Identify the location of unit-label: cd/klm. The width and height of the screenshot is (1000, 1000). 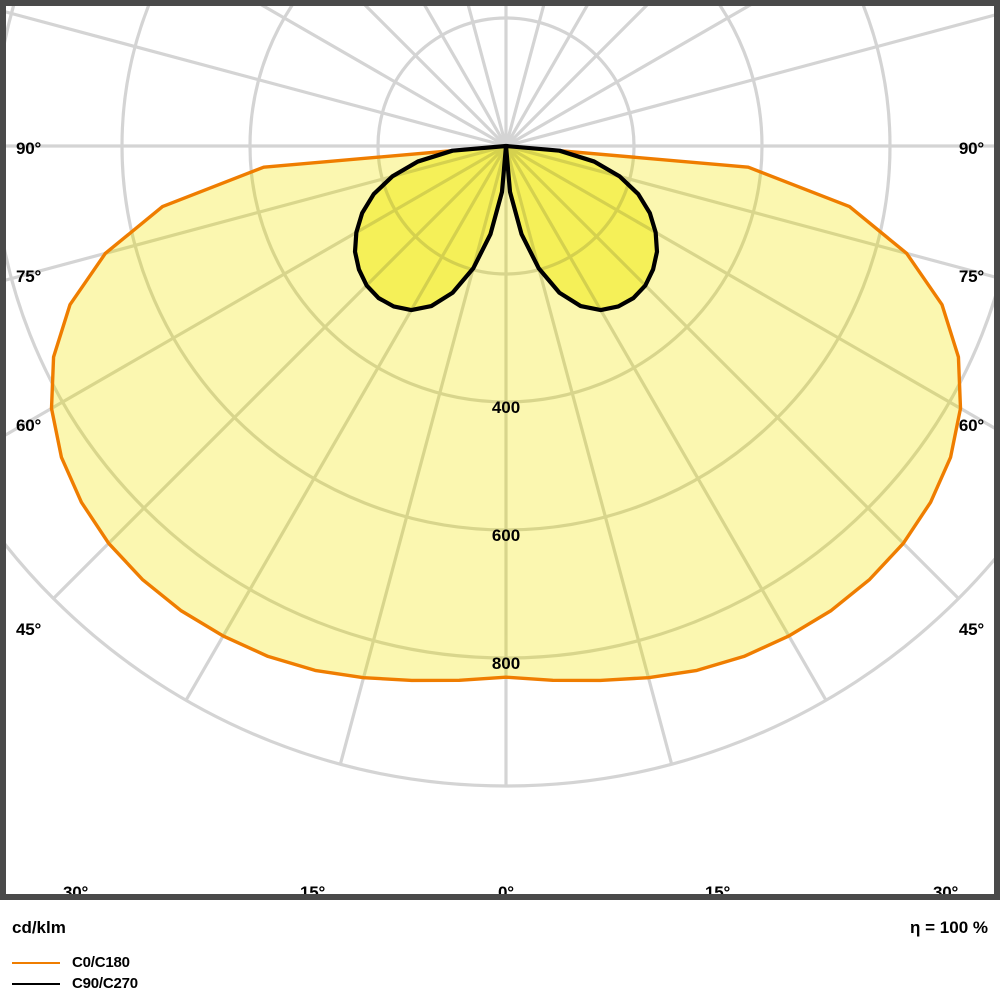
(39, 927).